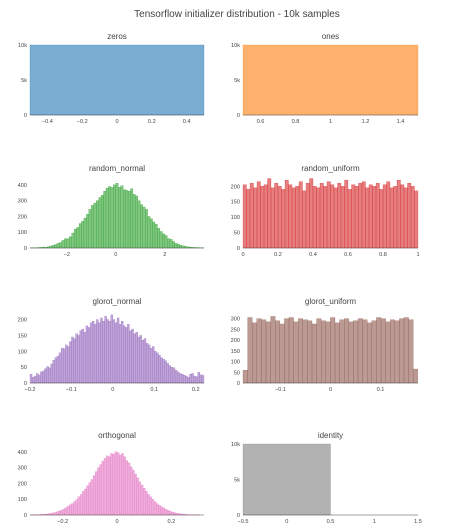 This screenshot has height=527, width=474. Describe the element at coordinates (22, 186) in the screenshot. I see `y-tick-label: 400` at that location.